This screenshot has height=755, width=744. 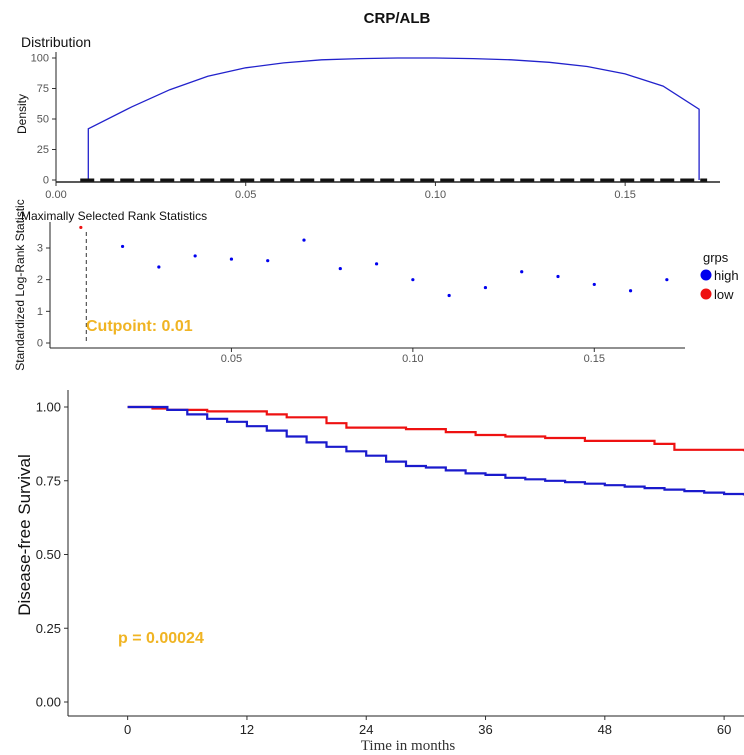 I want to click on survival-y-tick-label: 0.25, so click(x=48, y=628).